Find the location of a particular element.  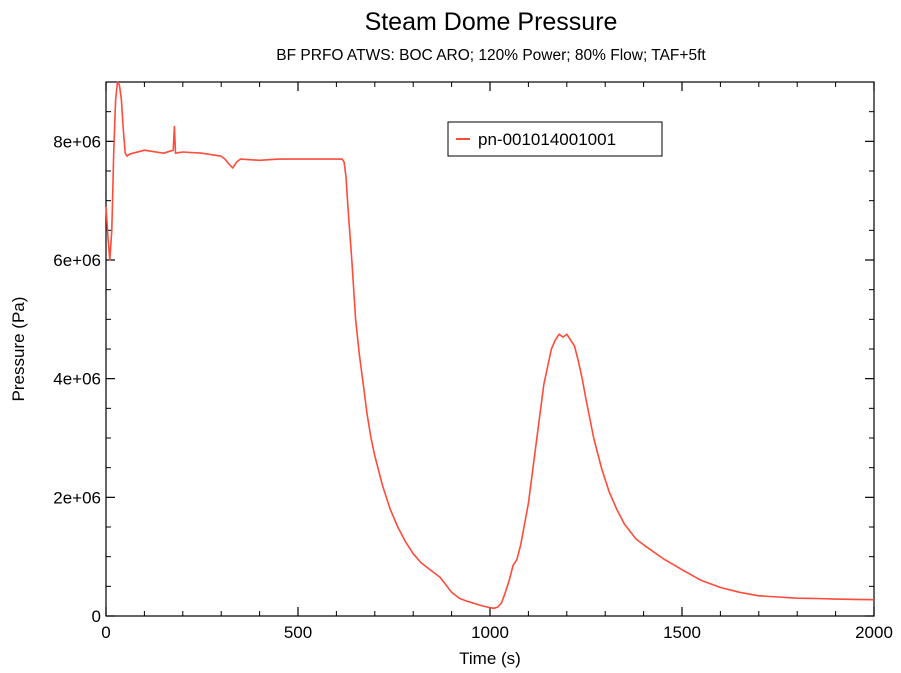

y-axis-label: Pressure (Pa) is located at coordinates (18, 349).